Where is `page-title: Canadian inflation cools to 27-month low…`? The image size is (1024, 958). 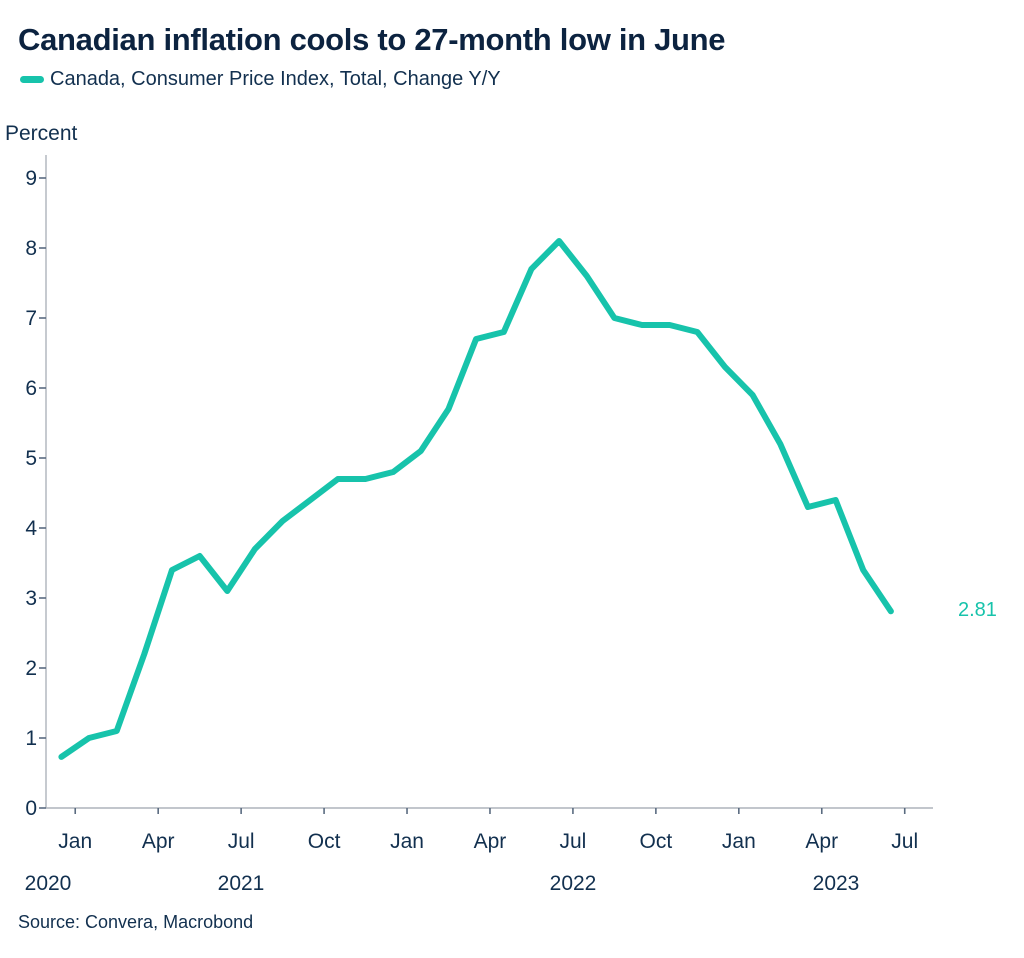 page-title: Canadian inflation cools to 27-month low… is located at coordinates (372, 39).